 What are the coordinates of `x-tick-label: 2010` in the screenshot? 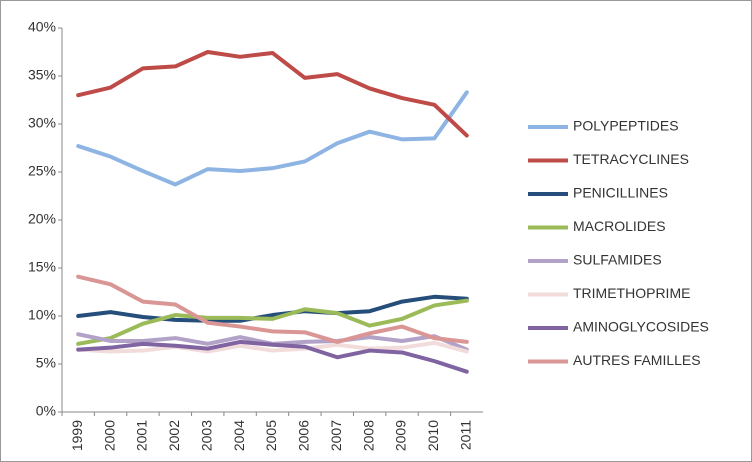 It's located at (433, 435).